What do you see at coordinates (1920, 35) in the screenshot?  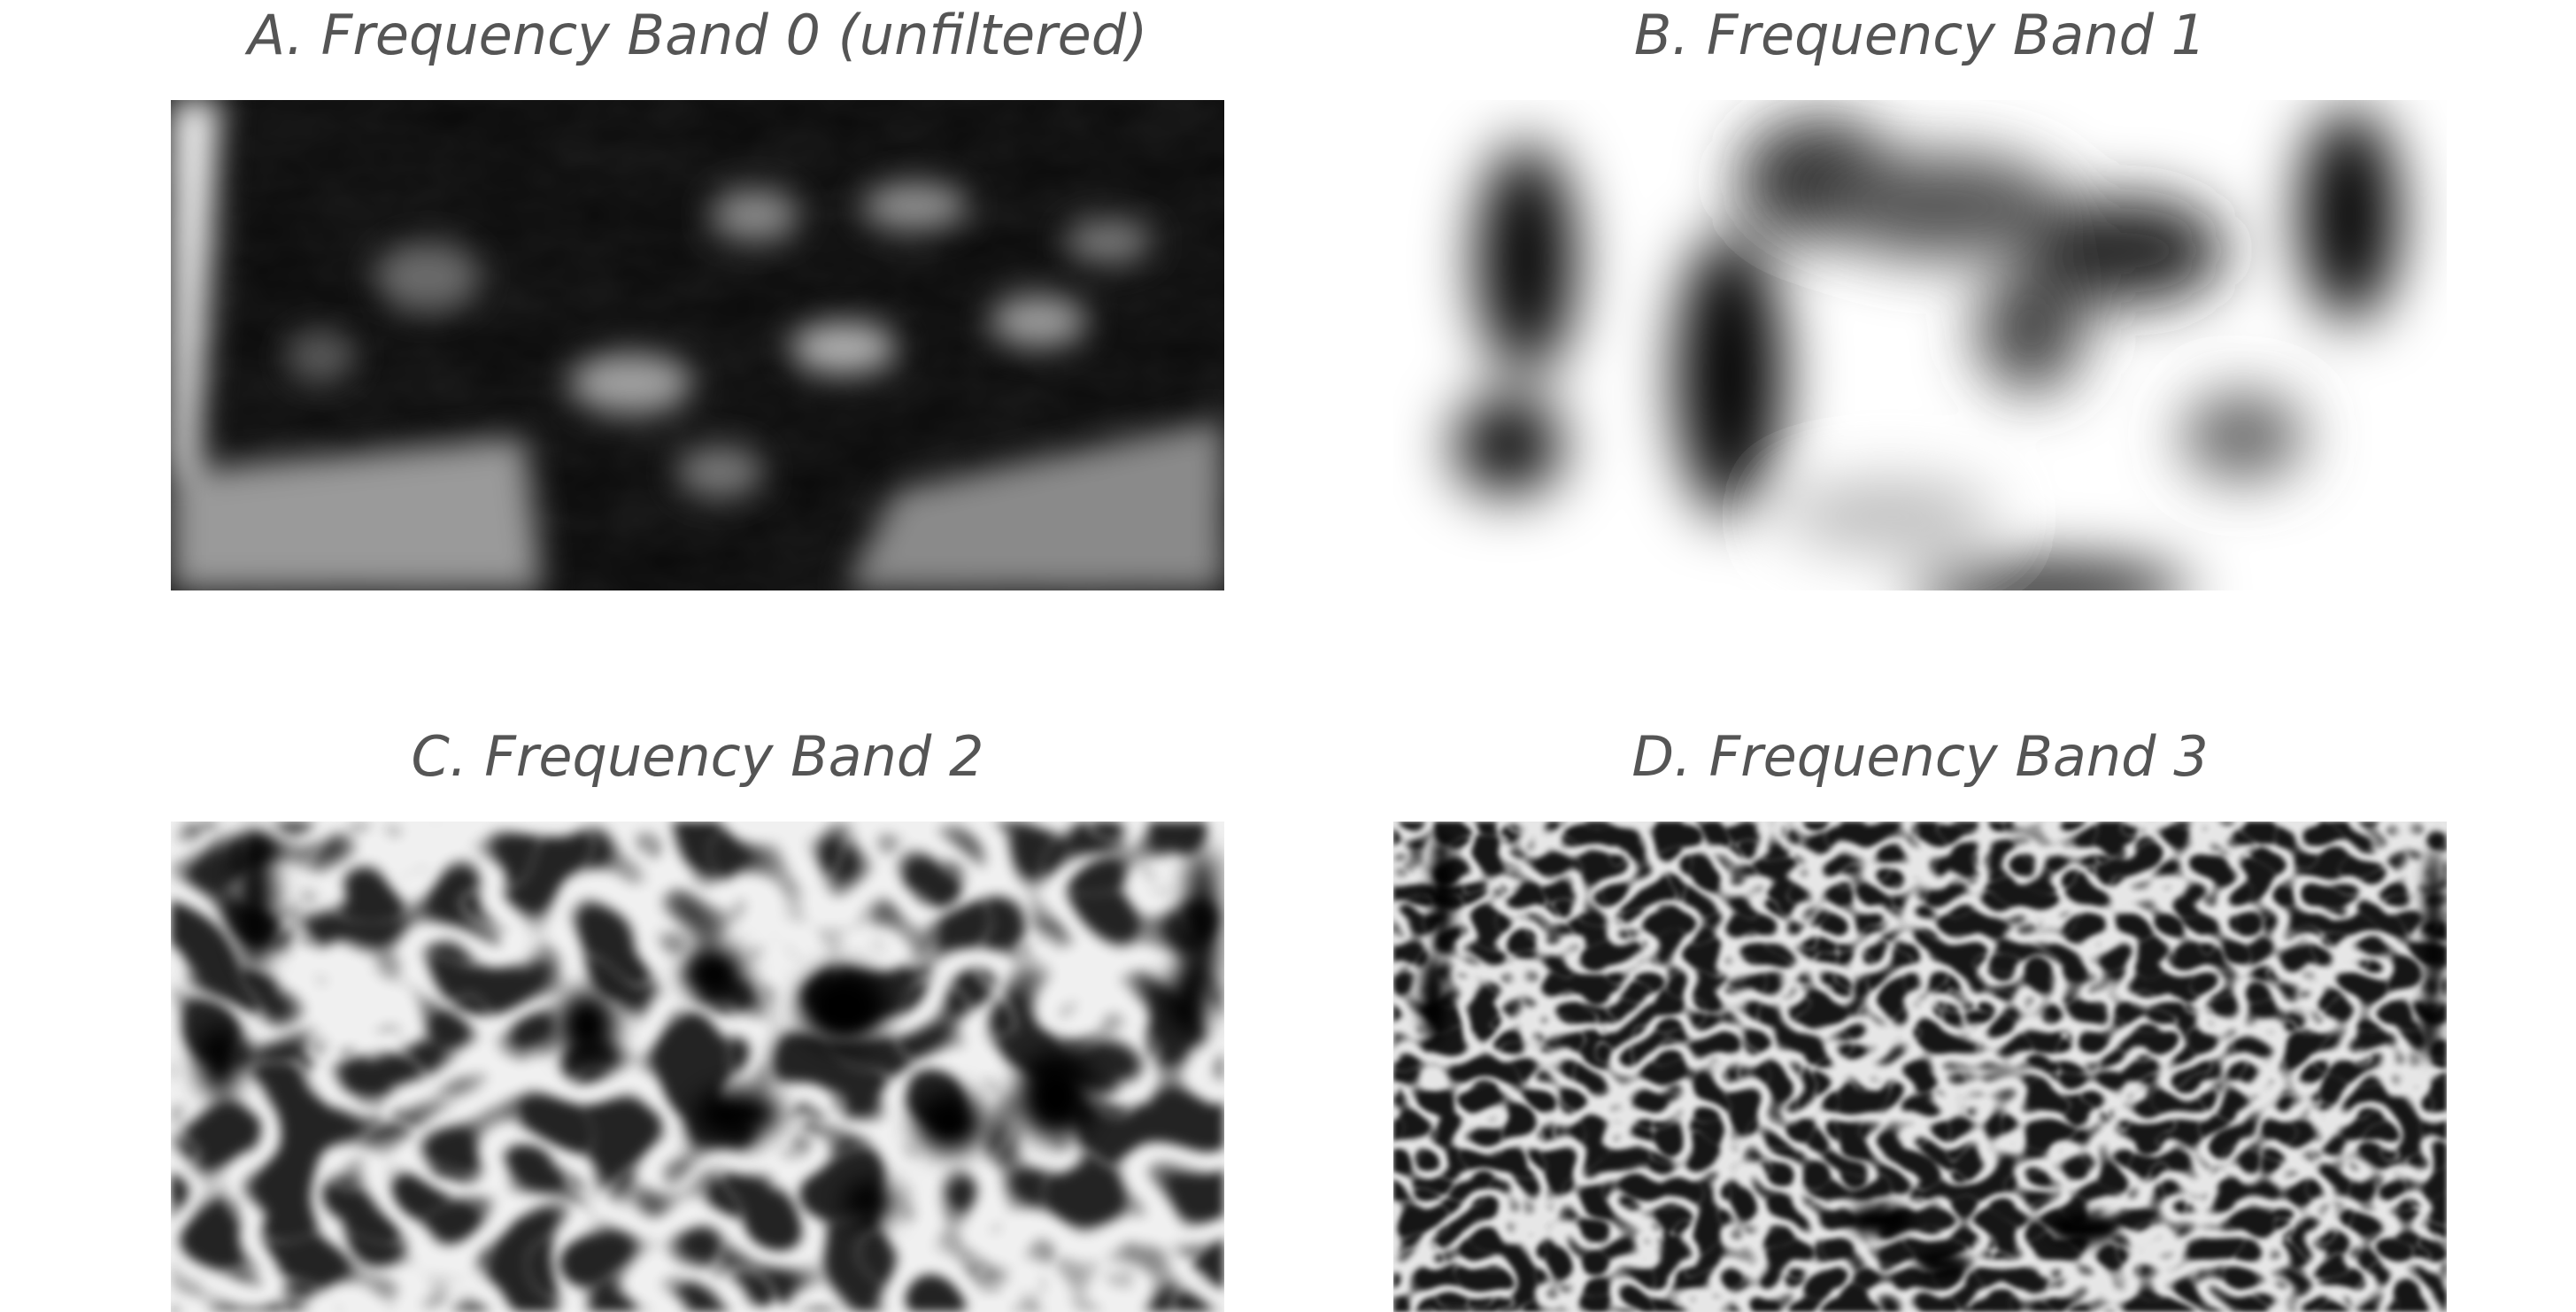 I see `panel-title: B. Frequency Band 1` at bounding box center [1920, 35].